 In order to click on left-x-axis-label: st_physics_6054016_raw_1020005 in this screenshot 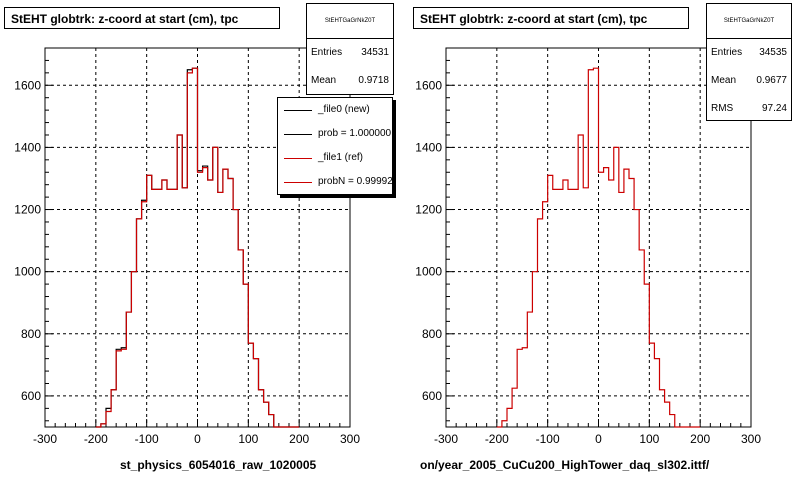, I will do `click(218, 465)`.